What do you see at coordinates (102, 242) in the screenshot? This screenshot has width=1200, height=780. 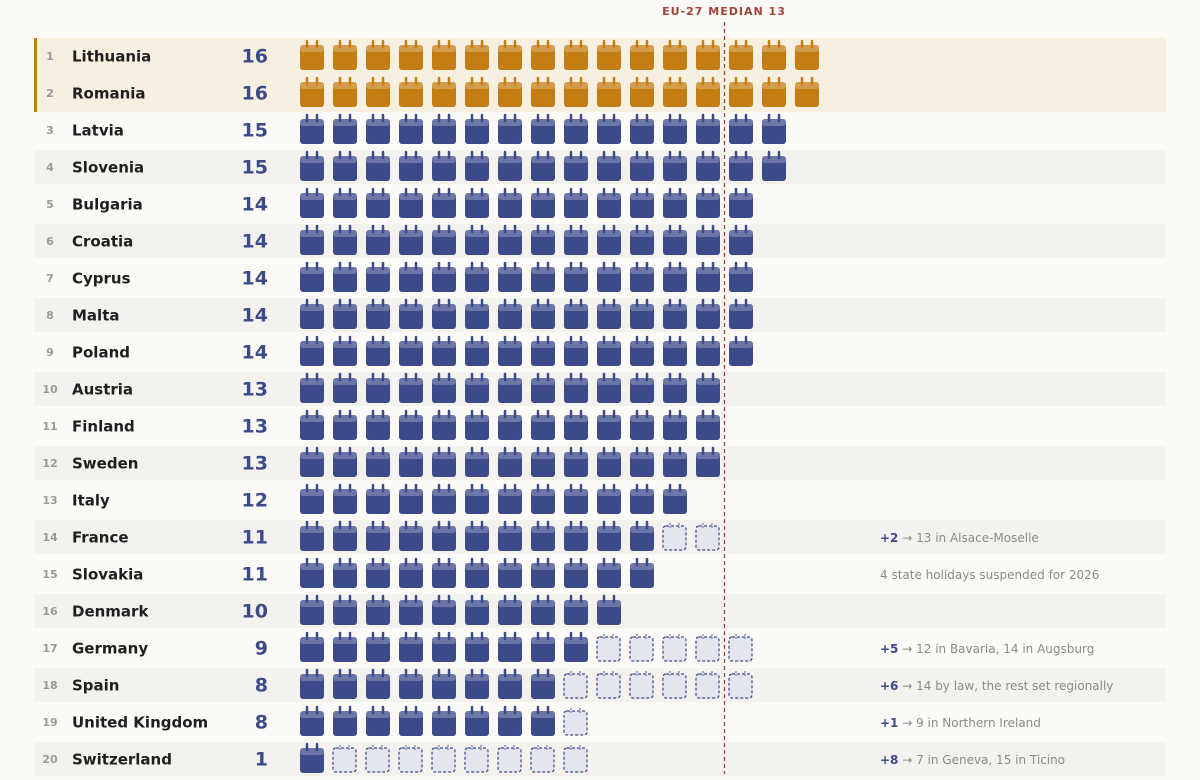 I see `country-name: Croatia` at bounding box center [102, 242].